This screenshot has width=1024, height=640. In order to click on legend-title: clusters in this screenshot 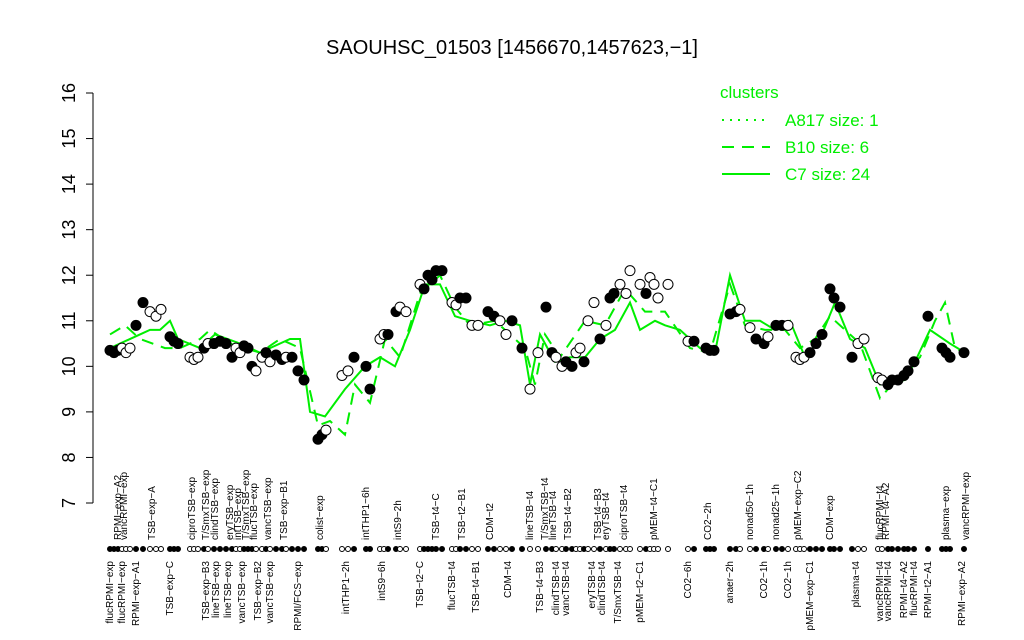, I will do `click(749, 92)`.